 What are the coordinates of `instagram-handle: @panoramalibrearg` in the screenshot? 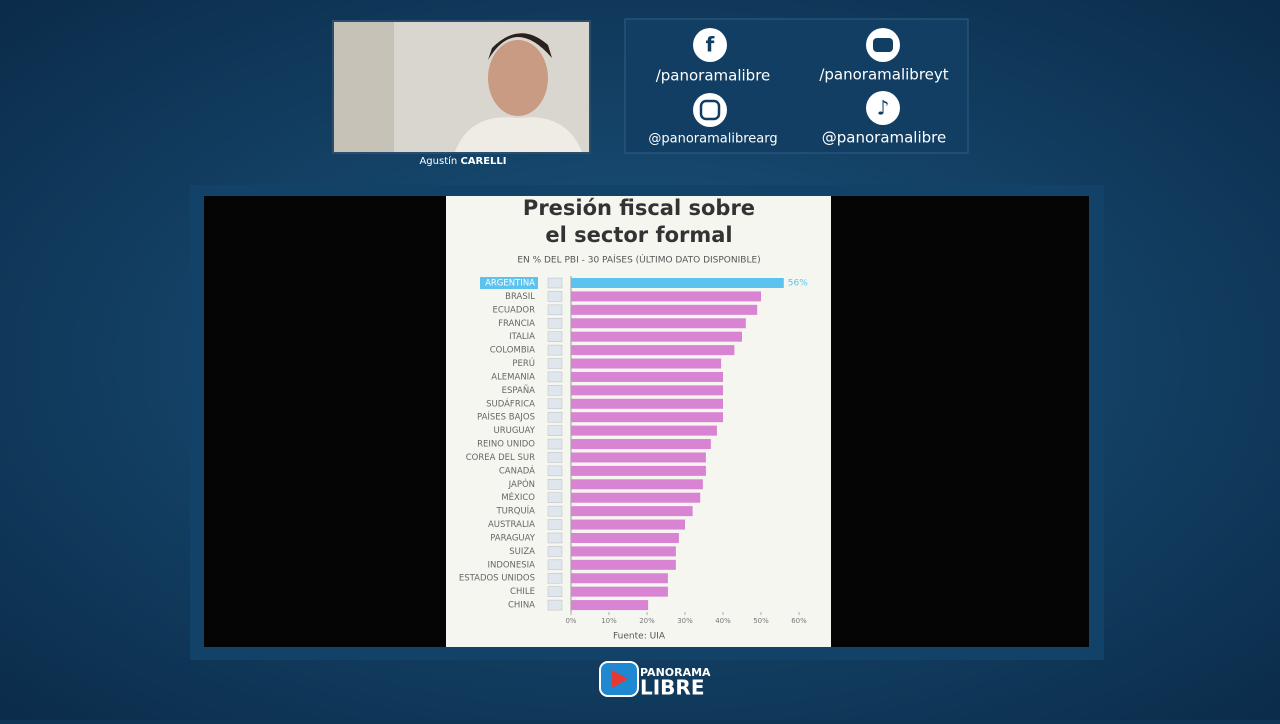 It's located at (712, 139).